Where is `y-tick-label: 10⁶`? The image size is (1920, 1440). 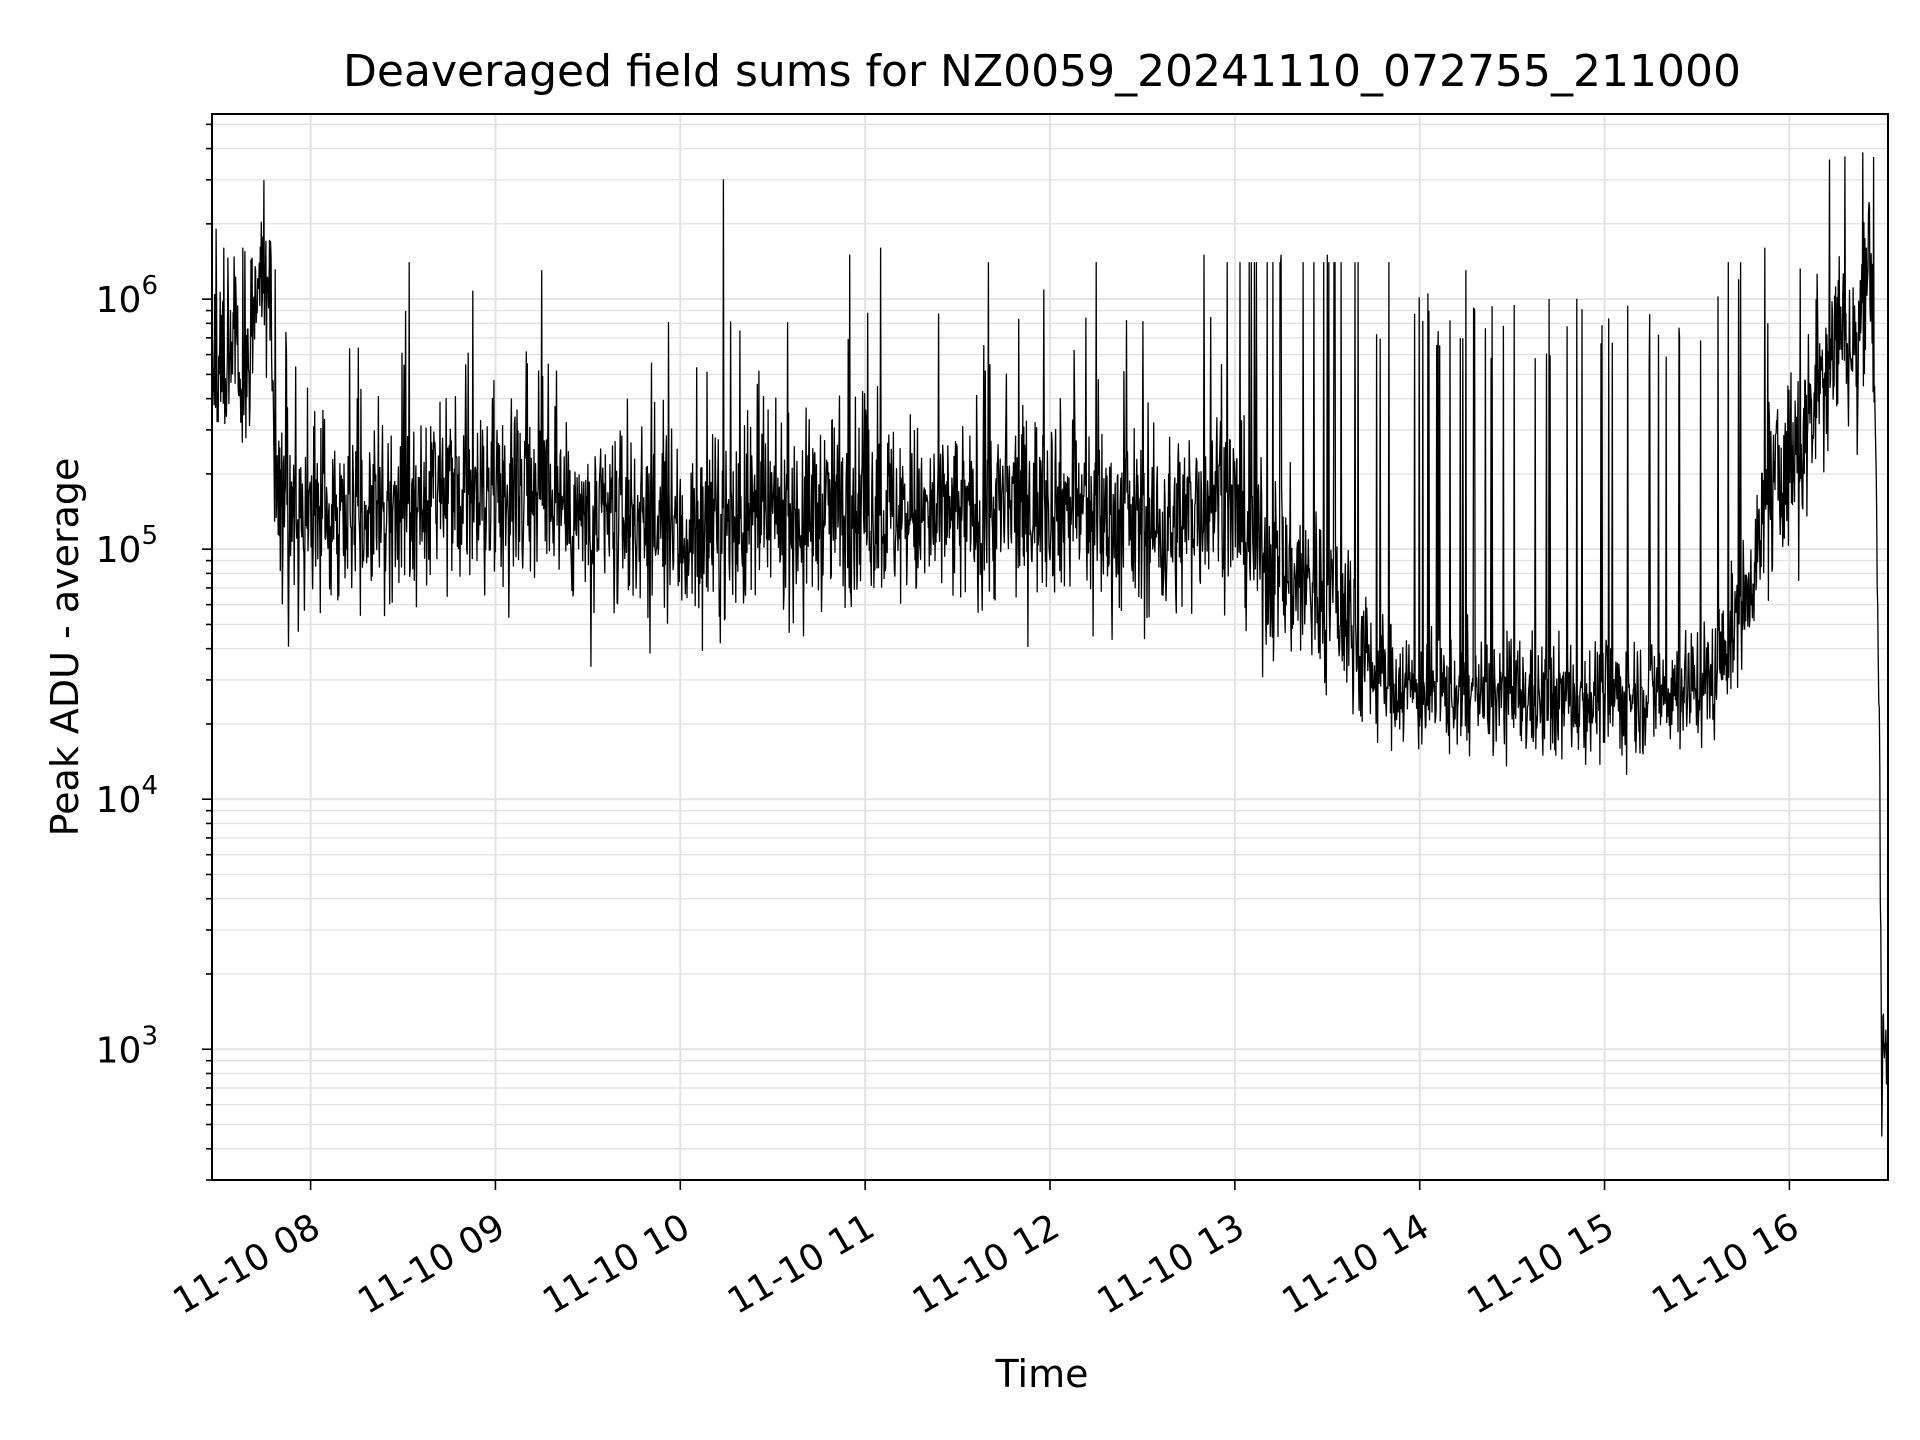
y-tick-label: 10⁶ is located at coordinates (127, 296).